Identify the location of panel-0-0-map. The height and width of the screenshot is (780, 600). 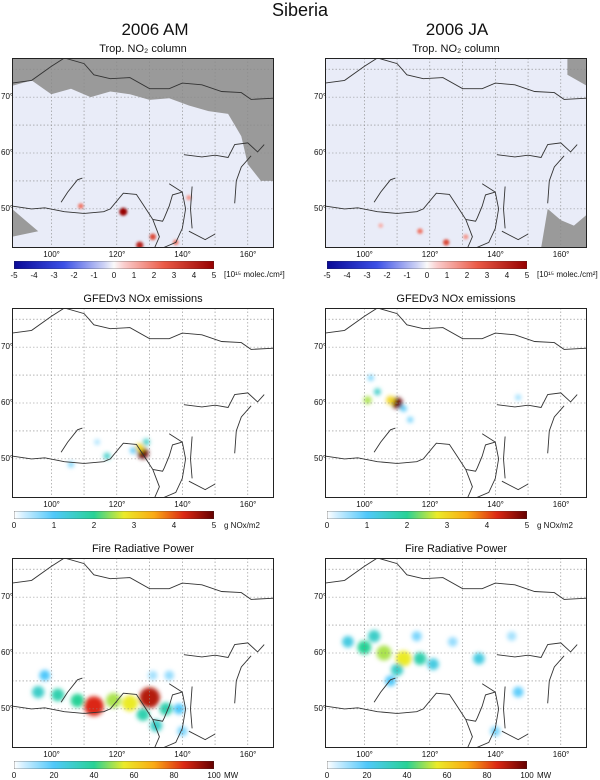
(143, 153).